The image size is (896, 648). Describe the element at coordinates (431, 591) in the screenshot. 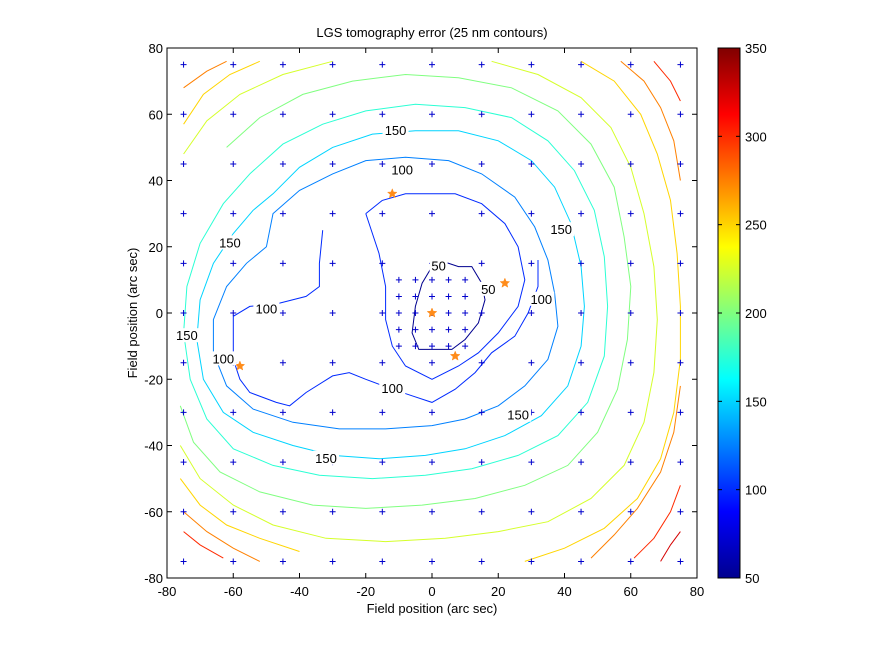

I see `x-tick-label: 0` at that location.